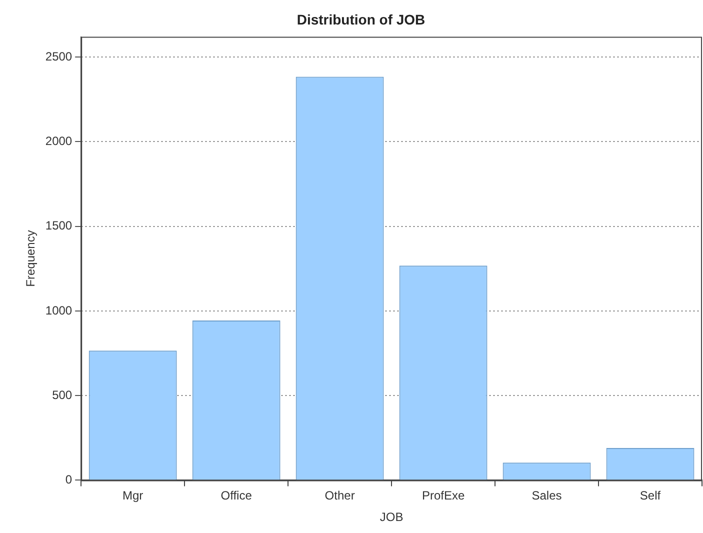  Describe the element at coordinates (651, 495) in the screenshot. I see `x-tick-label: Self` at that location.